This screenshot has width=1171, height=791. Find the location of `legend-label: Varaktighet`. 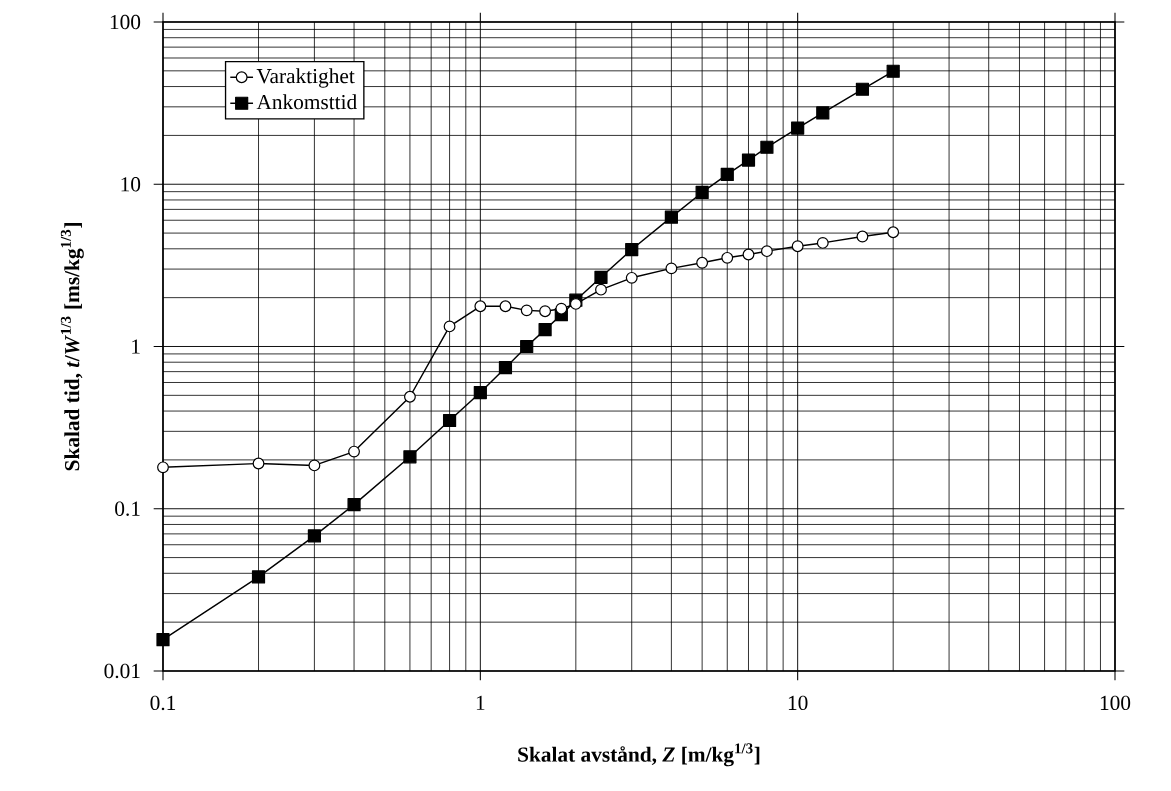

legend-label: Varaktighet is located at coordinates (305, 78).